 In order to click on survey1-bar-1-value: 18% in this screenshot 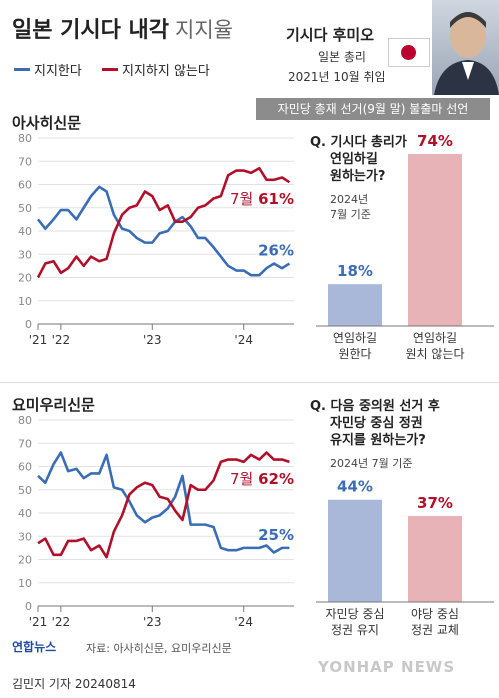, I will do `click(355, 271)`.